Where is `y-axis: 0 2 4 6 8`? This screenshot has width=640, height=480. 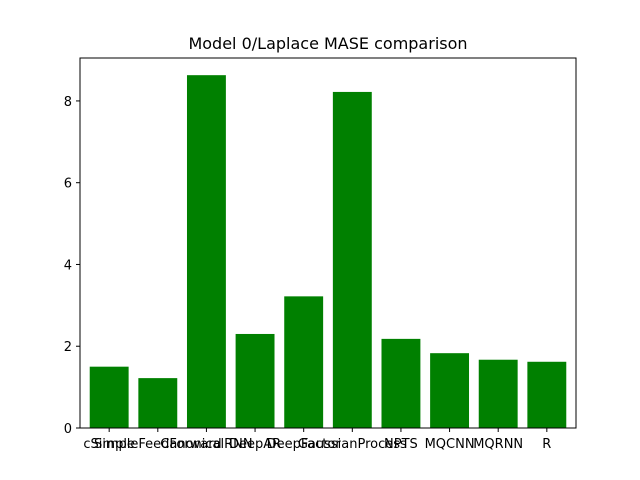
y-axis: 0 2 4 6 8 is located at coordinates (72, 266).